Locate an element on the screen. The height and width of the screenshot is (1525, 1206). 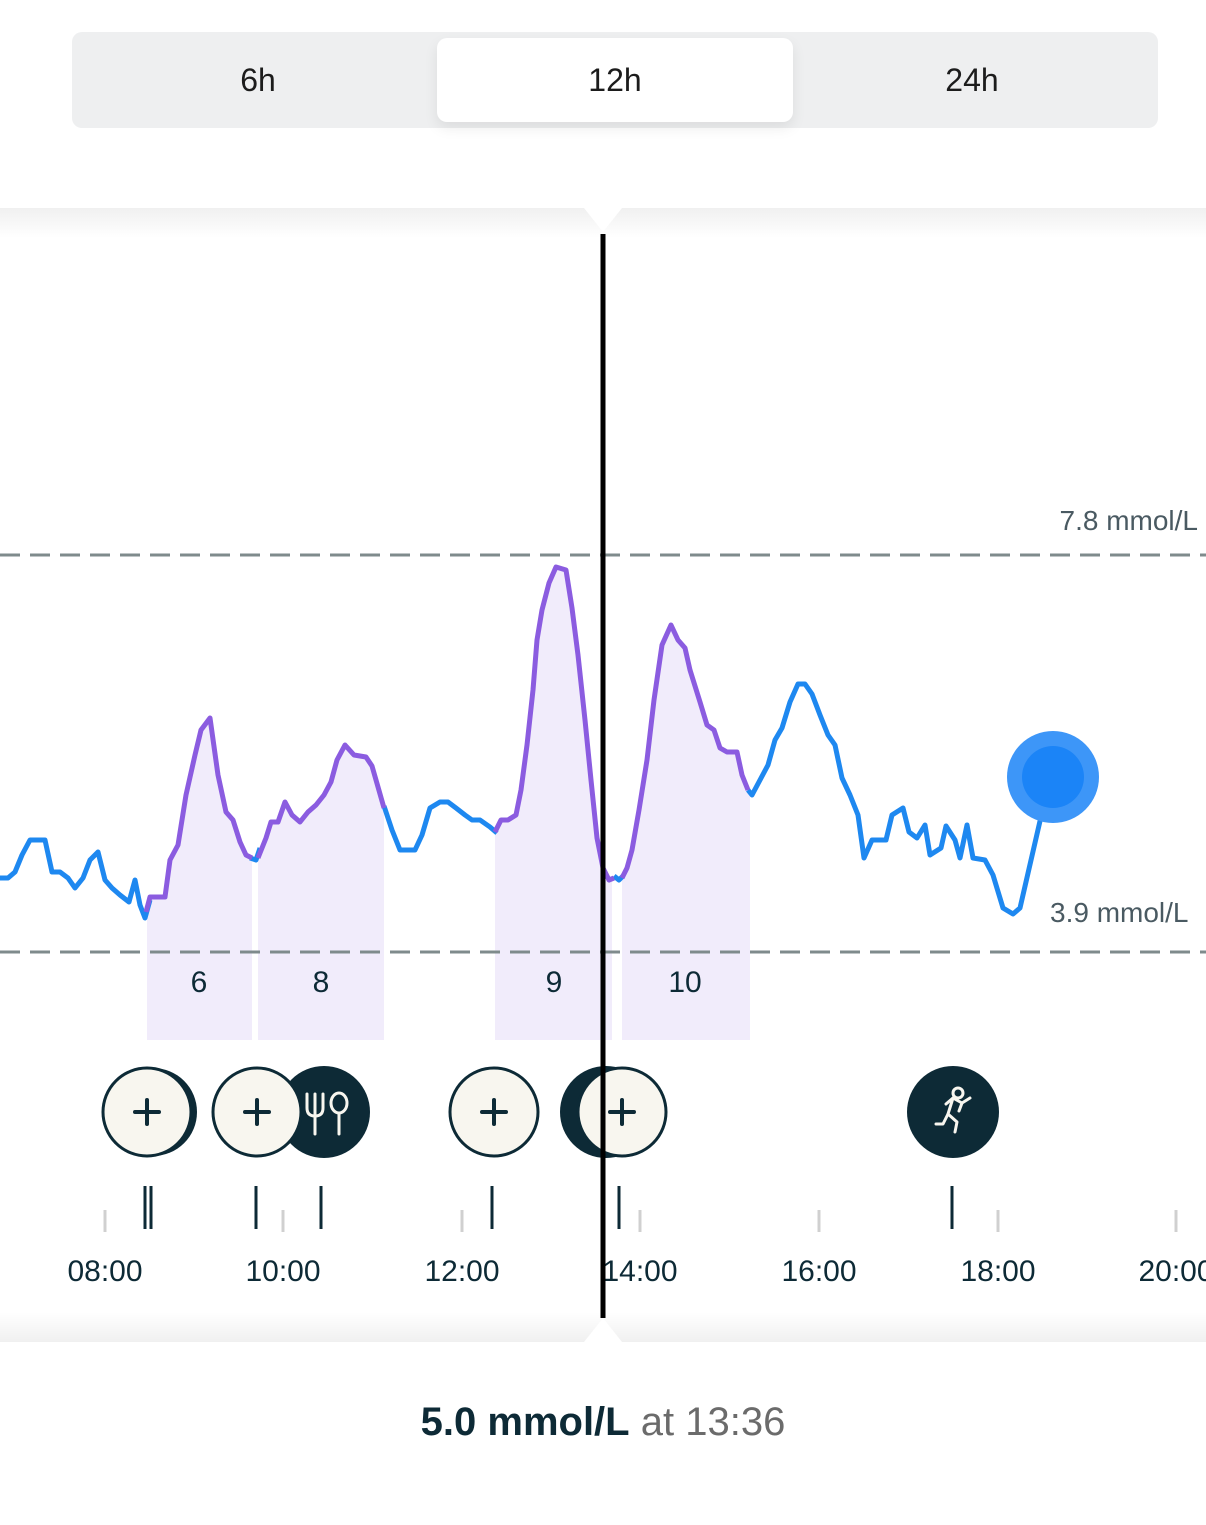
x-tick-label: 20:00 is located at coordinates (1172, 1271).